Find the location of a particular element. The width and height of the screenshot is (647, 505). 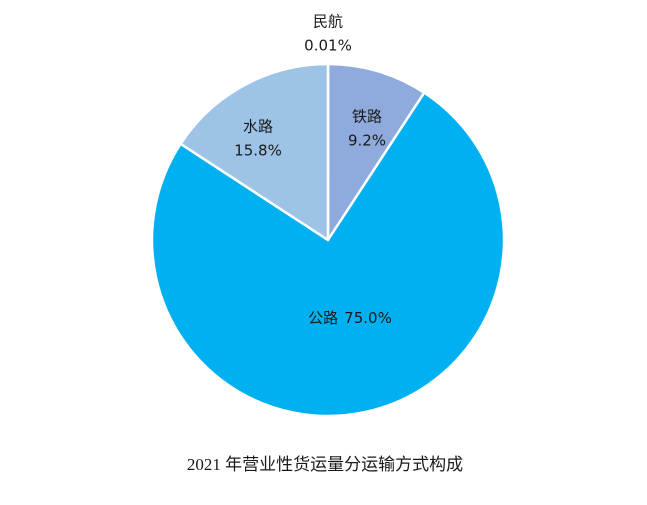

slice-label: 水路 is located at coordinates (258, 127).